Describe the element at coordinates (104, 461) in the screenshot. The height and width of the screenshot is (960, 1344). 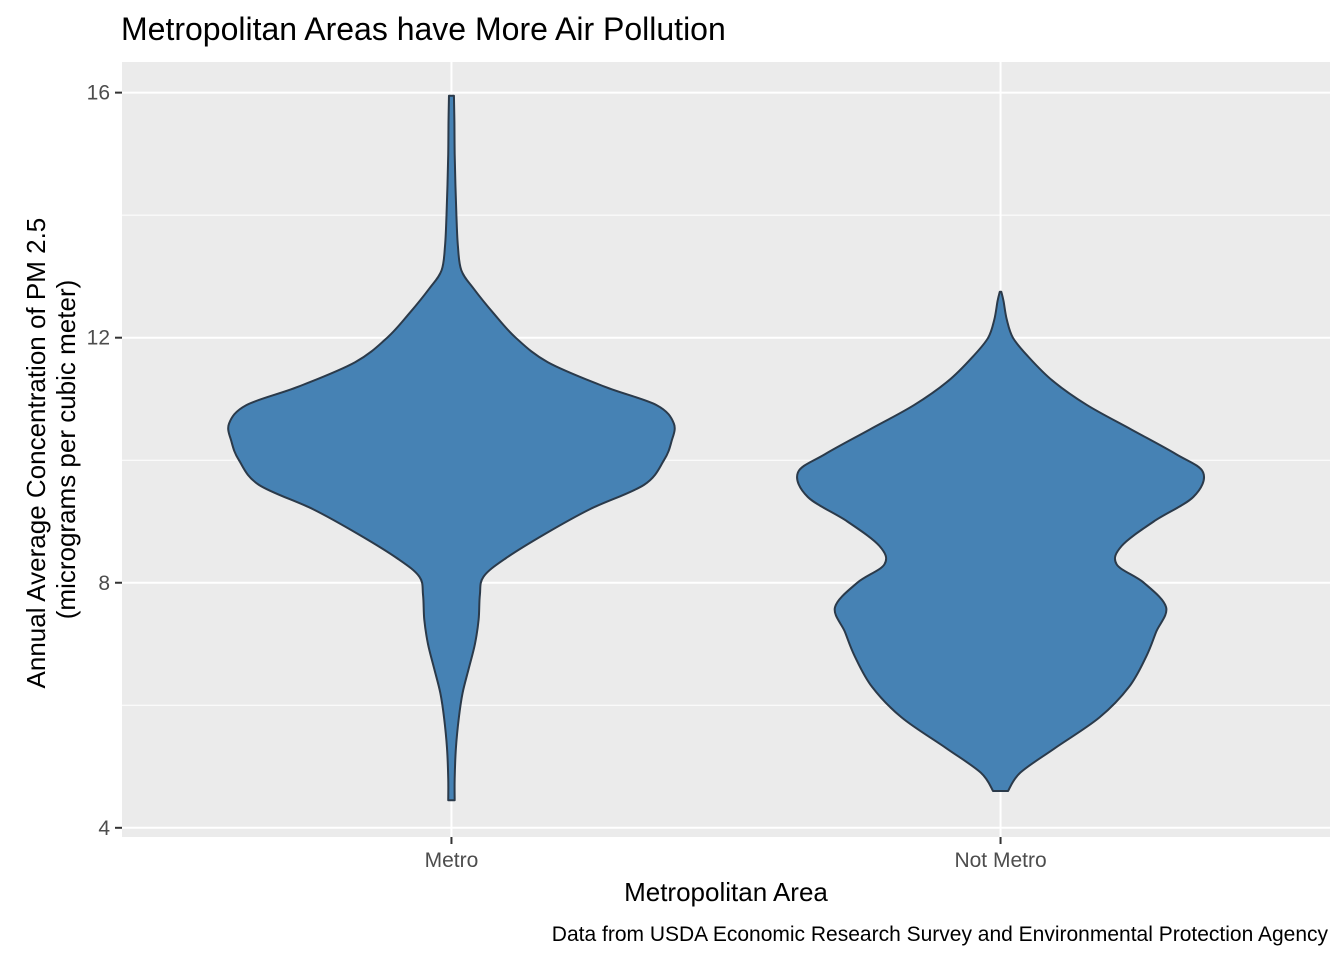
I see `y-axis-ticks: 4 8 12 16` at that location.